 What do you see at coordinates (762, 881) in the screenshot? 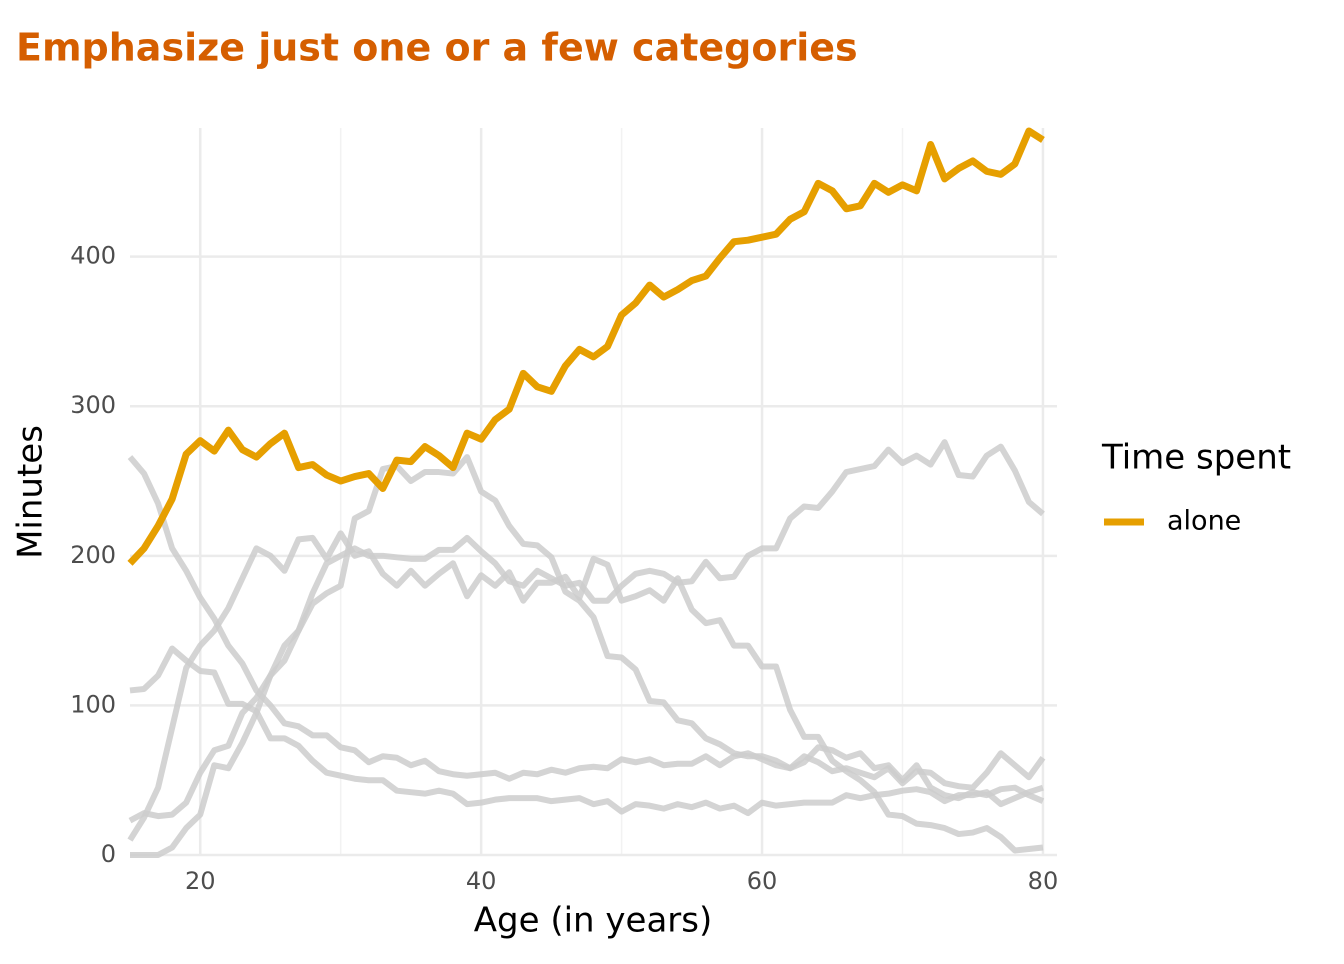
I see `x-tick-label: 60` at bounding box center [762, 881].